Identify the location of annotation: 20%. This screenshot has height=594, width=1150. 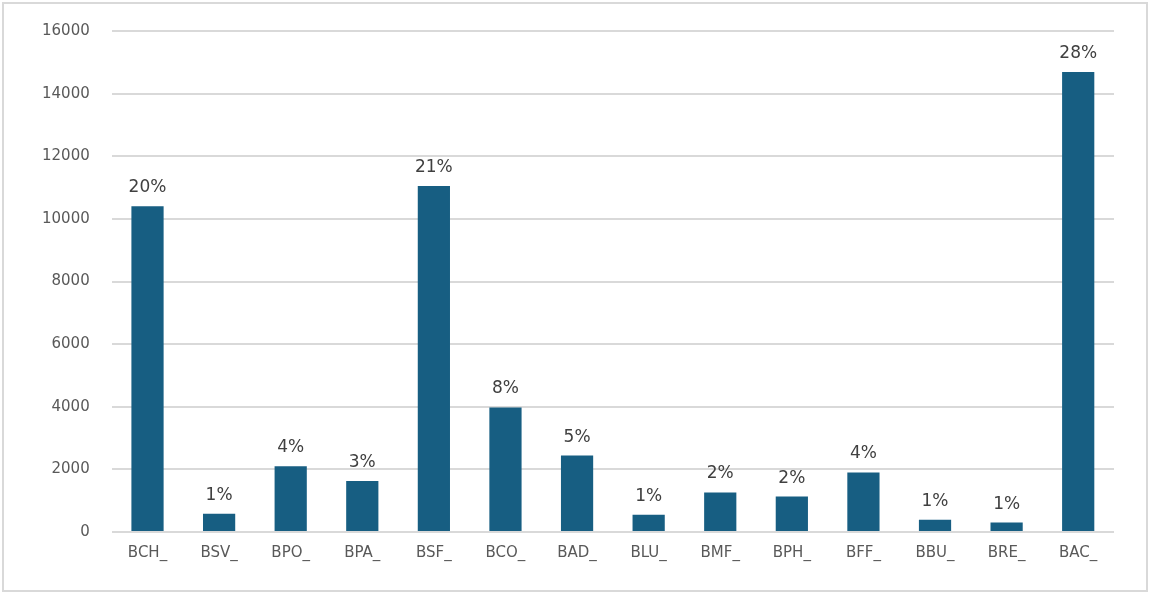
(147, 186).